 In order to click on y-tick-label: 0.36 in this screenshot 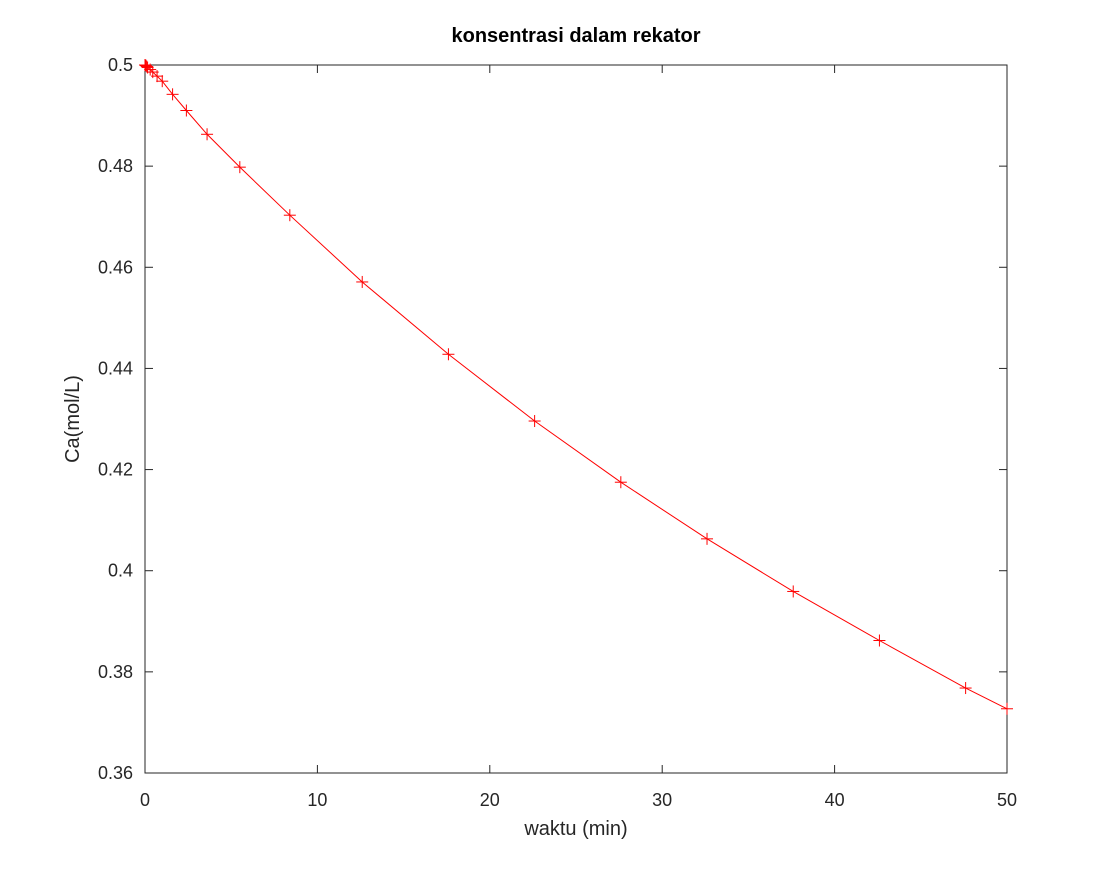, I will do `click(115, 773)`.